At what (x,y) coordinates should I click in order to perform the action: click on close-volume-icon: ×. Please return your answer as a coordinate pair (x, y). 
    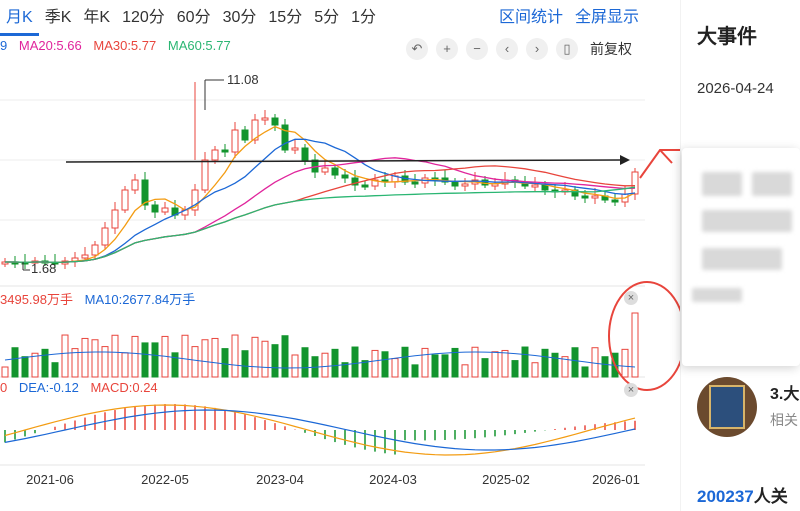
    Looking at the image, I should click on (631, 298).